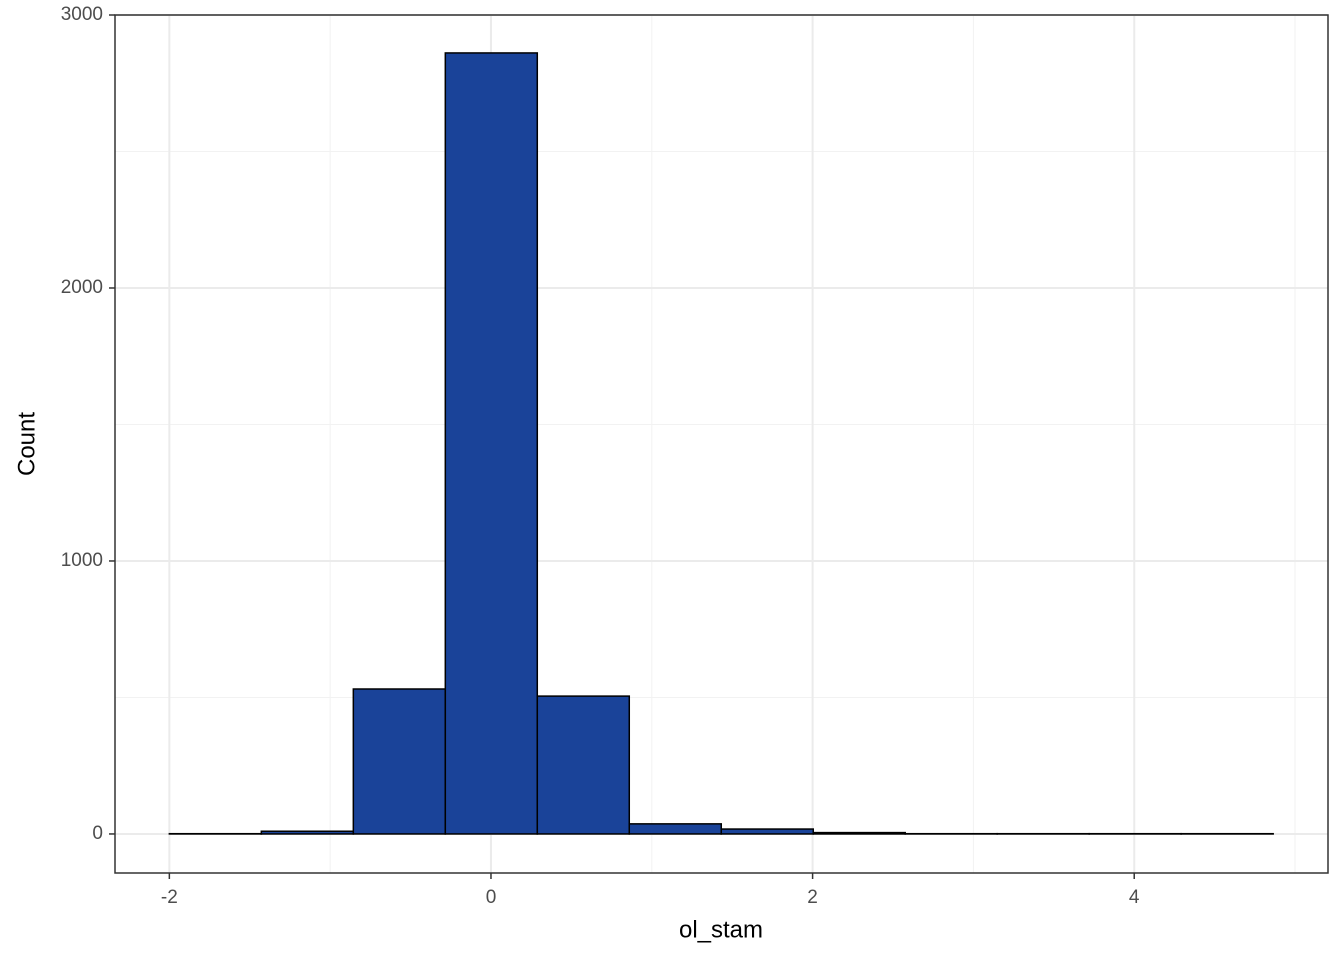 Image resolution: width=1344 pixels, height=965 pixels. Describe the element at coordinates (491, 897) in the screenshot. I see `x-tick-label: 0` at that location.